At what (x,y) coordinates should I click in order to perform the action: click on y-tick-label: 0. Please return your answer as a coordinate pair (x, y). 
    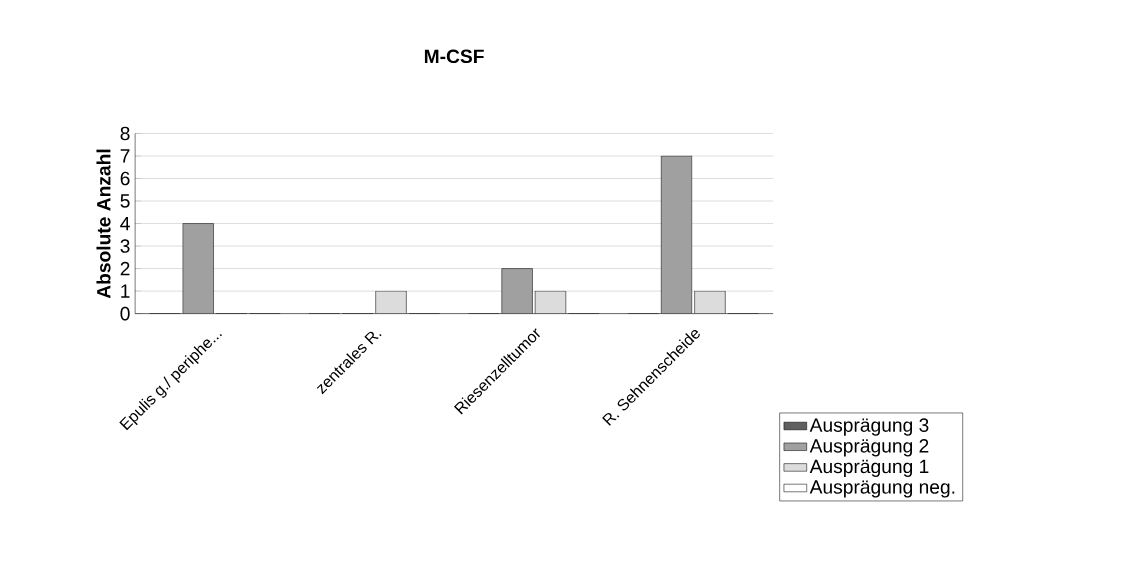
    Looking at the image, I should click on (125, 313).